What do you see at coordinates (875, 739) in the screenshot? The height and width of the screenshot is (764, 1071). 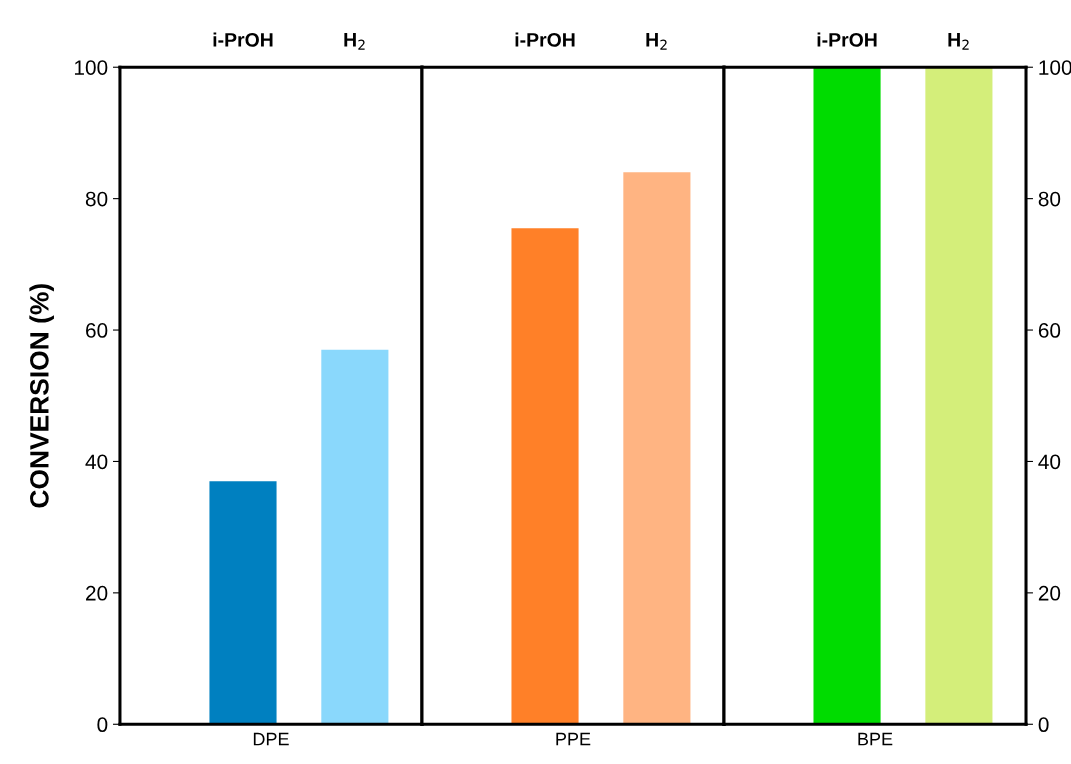 I see `x-axis-title: BPE` at bounding box center [875, 739].